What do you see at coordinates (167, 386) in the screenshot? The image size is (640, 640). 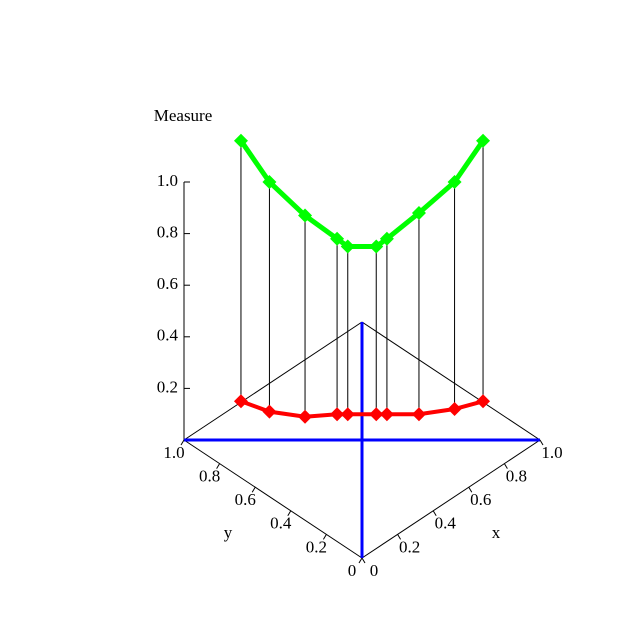 I see `z-tick-label: 0.2` at bounding box center [167, 386].